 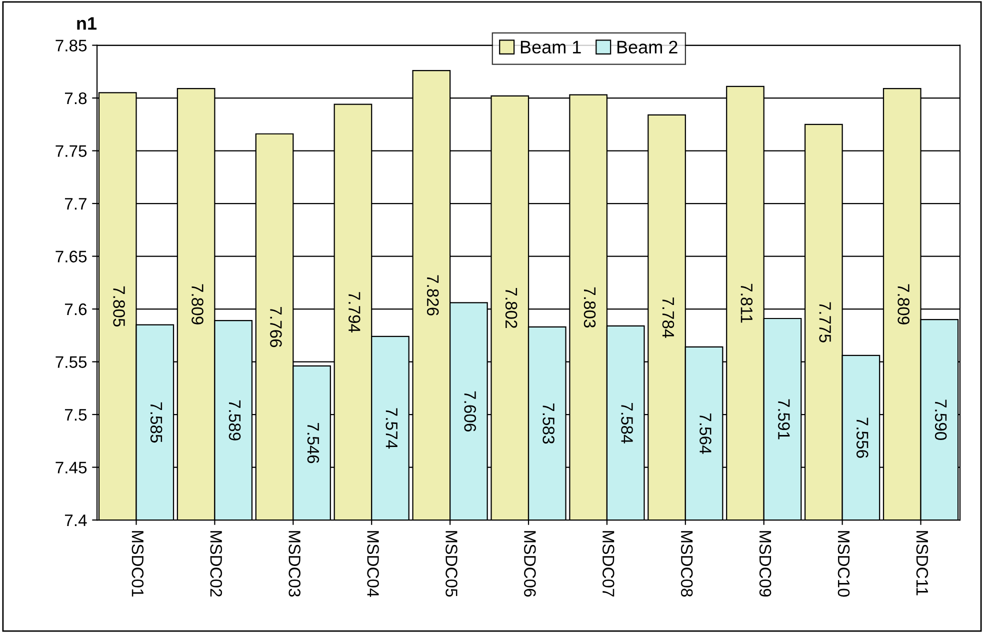 I want to click on x-tick-label: MSDC07, so click(x=608, y=564).